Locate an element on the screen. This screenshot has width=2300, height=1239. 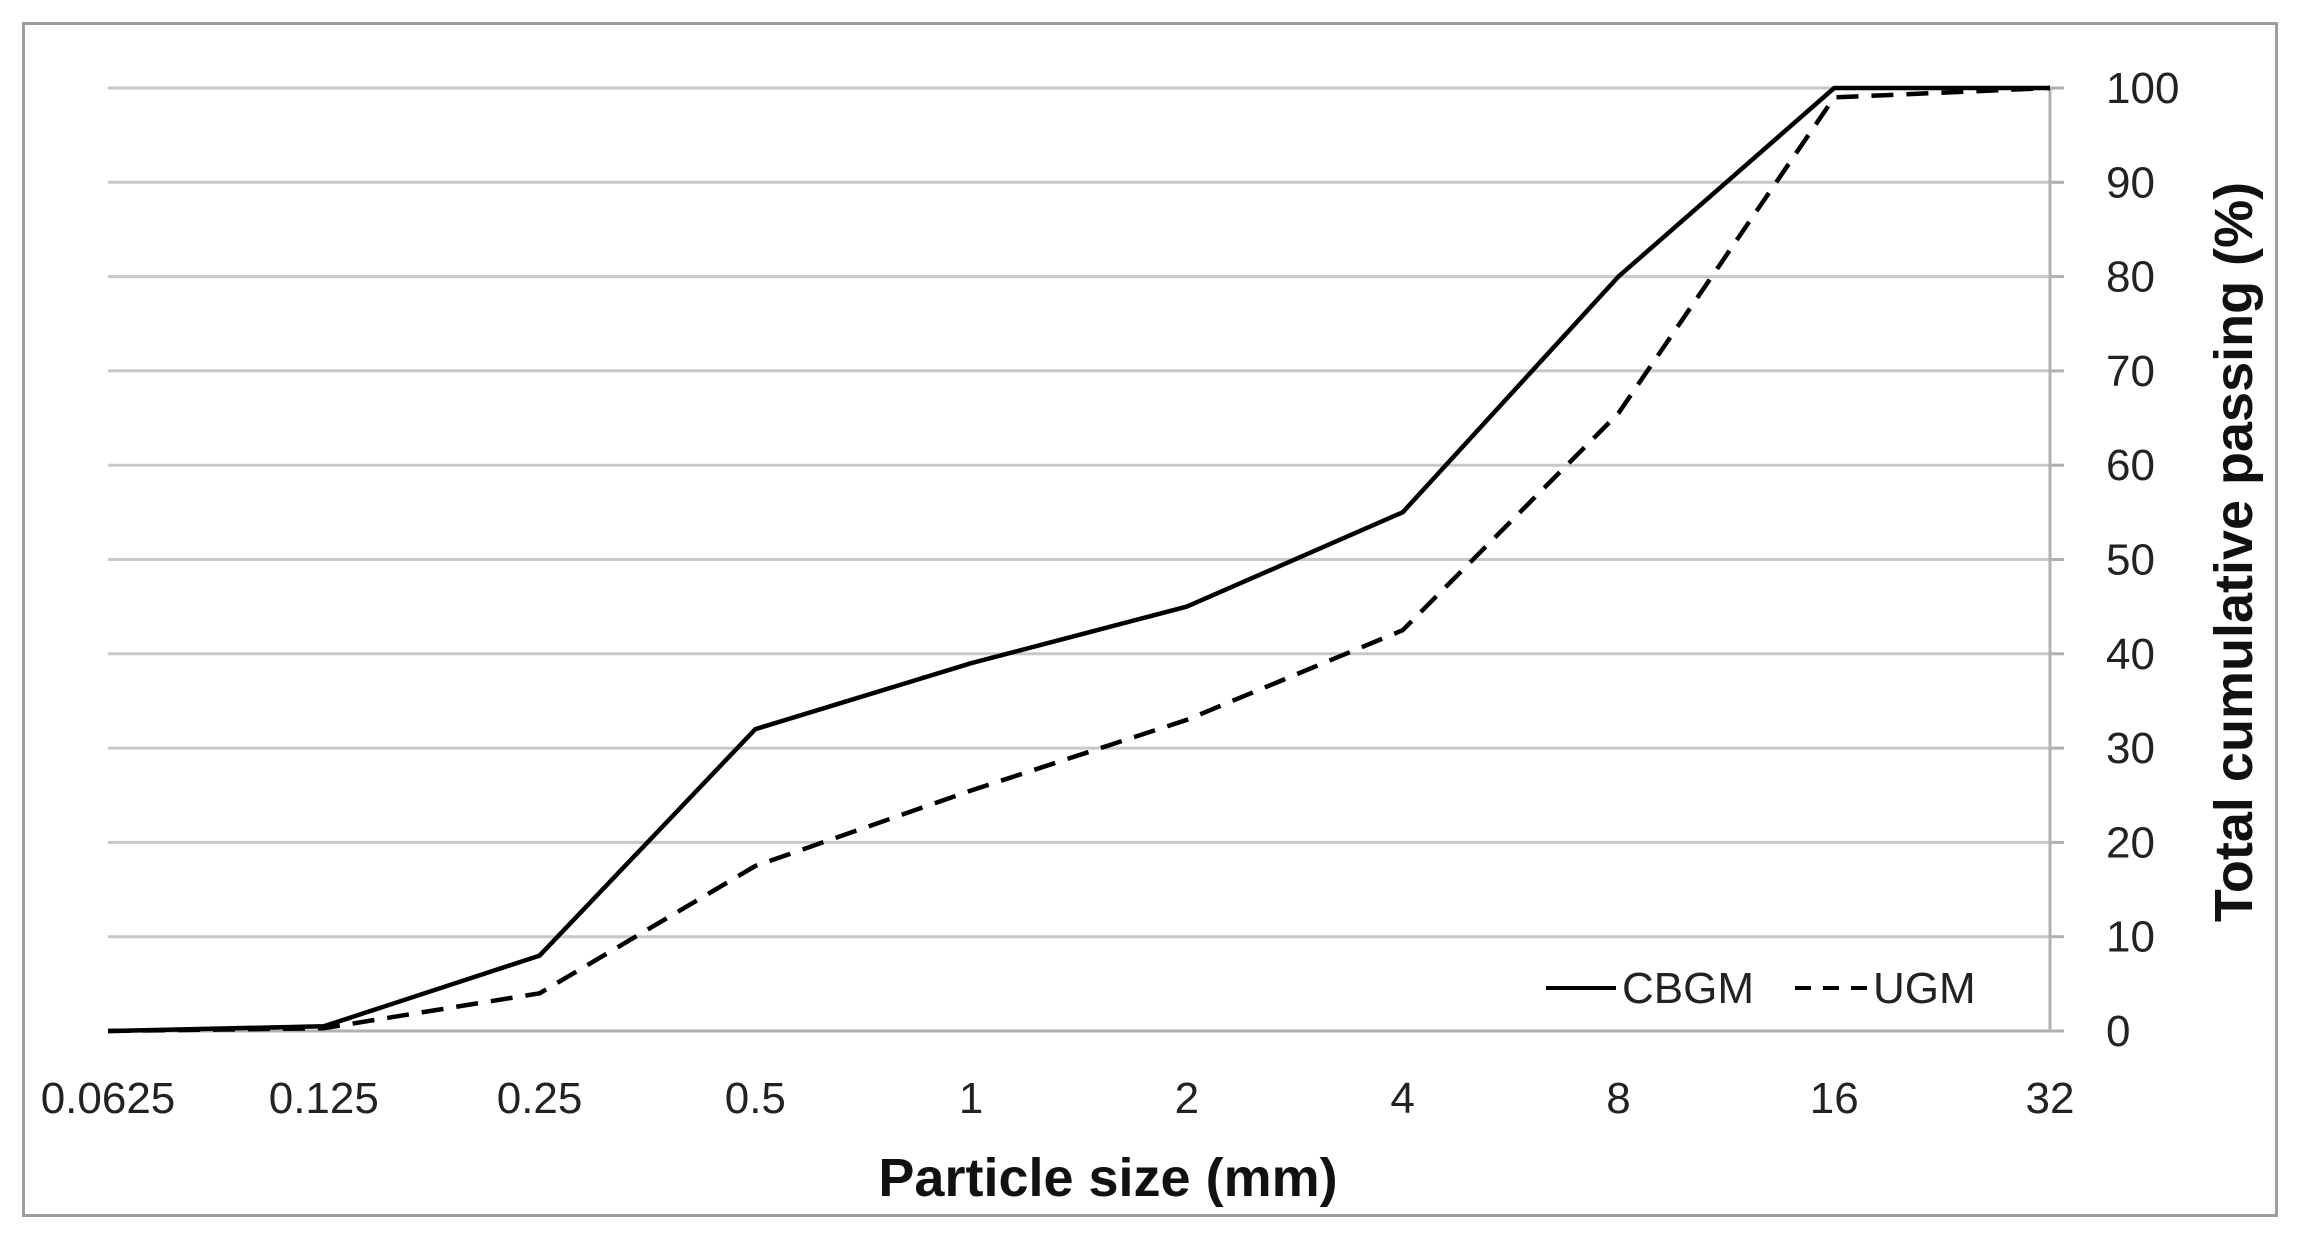
y-axis-ticks: 0 10 20 30 40 50 60 70 80 90 100 is located at coordinates (2142, 560).